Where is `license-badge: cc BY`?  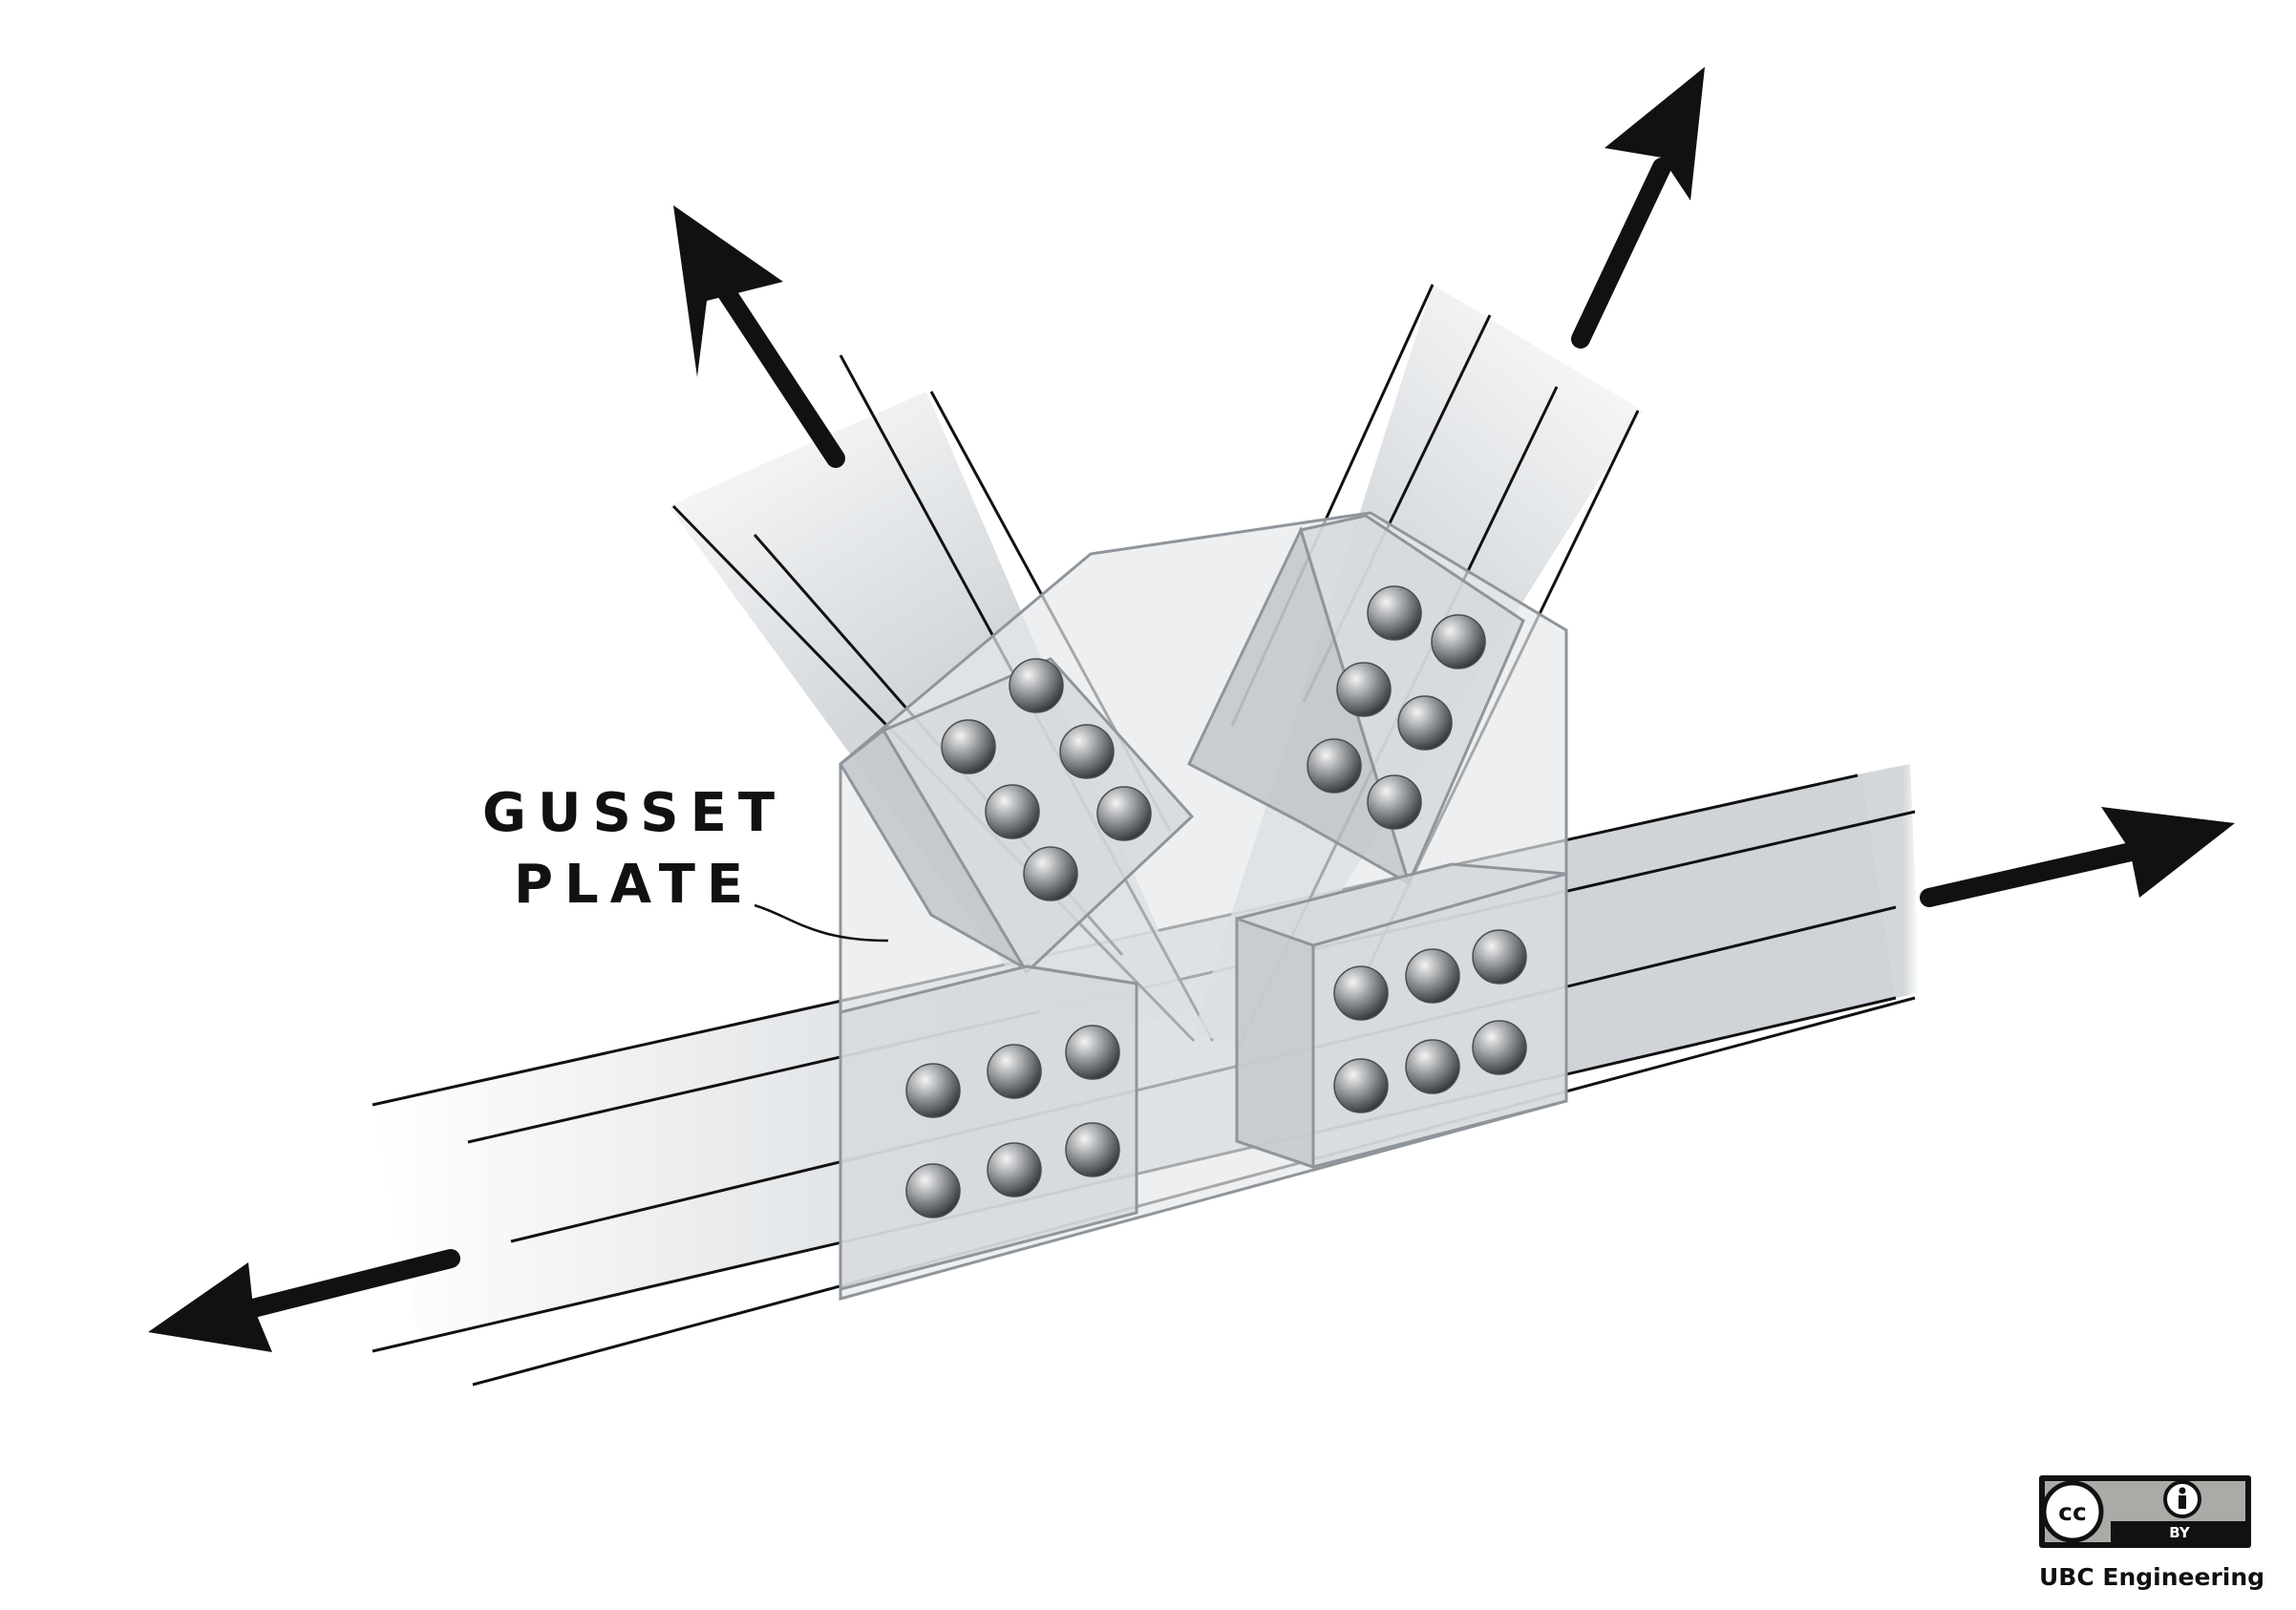 license-badge: cc BY is located at coordinates (2145, 1511).